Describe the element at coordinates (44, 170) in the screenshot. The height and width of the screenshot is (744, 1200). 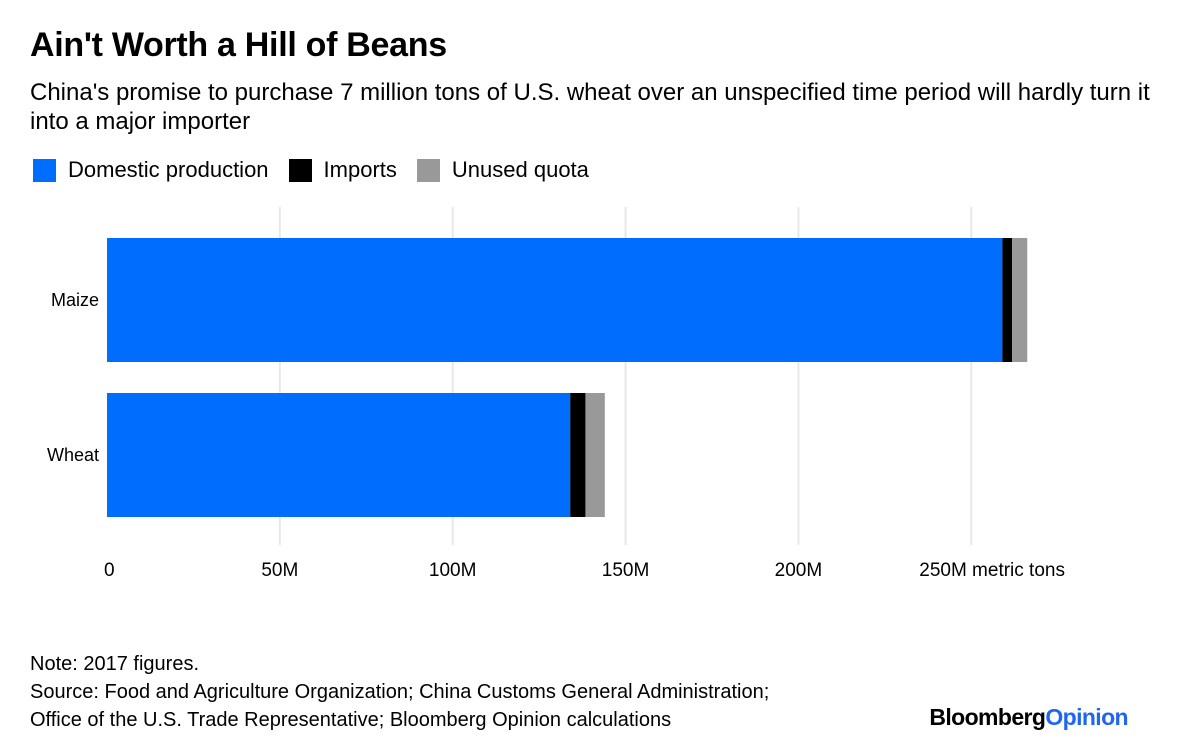
I see `legend-swatch-domestic` at that location.